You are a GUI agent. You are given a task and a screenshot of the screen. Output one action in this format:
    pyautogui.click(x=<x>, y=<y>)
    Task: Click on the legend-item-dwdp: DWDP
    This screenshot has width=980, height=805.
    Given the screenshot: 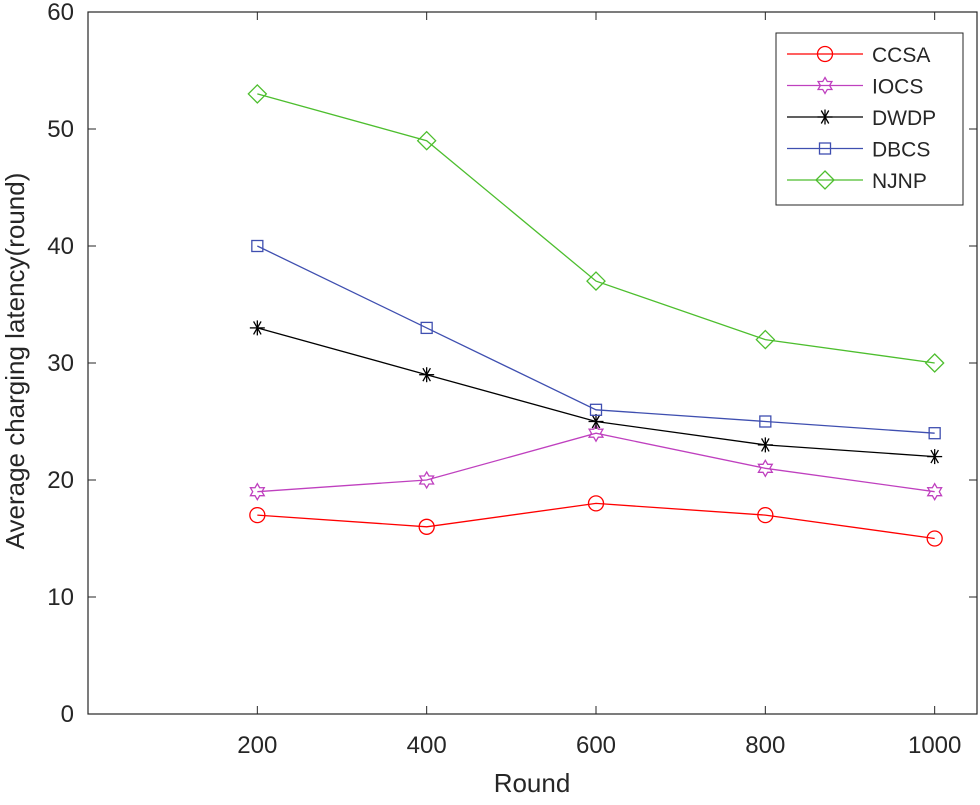 What is the action you would take?
    pyautogui.click(x=861, y=118)
    